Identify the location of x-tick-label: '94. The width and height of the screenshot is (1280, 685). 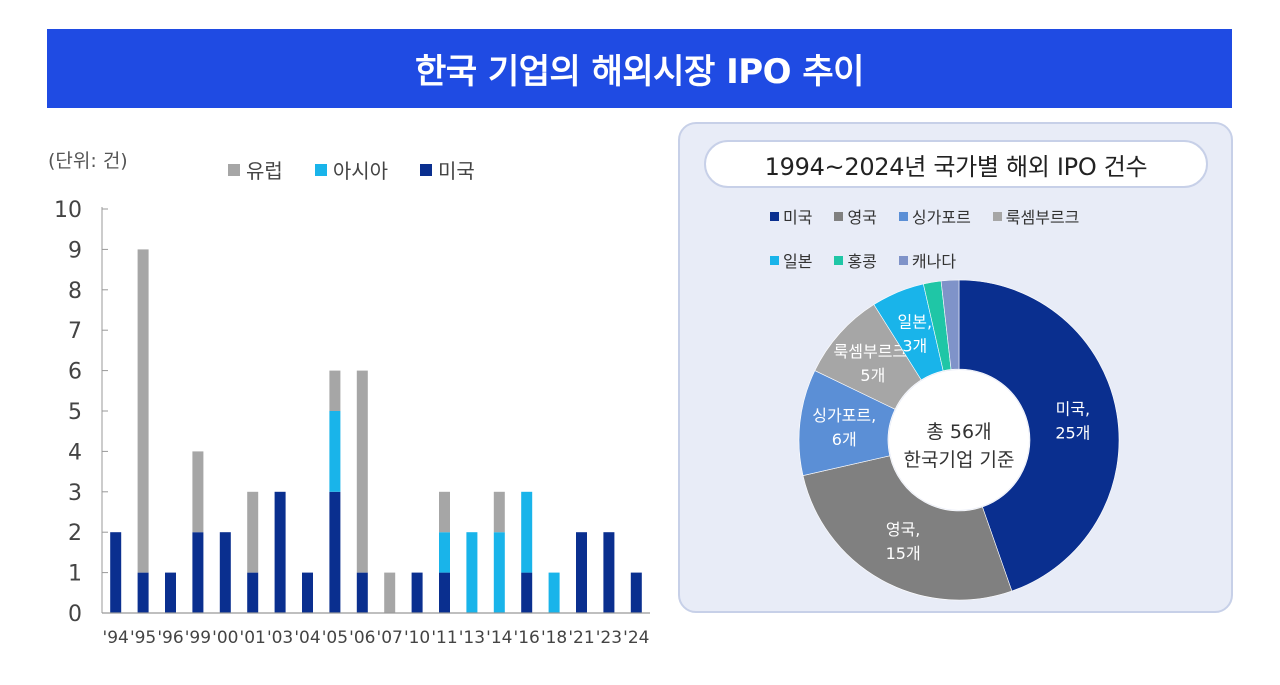
(116, 638).